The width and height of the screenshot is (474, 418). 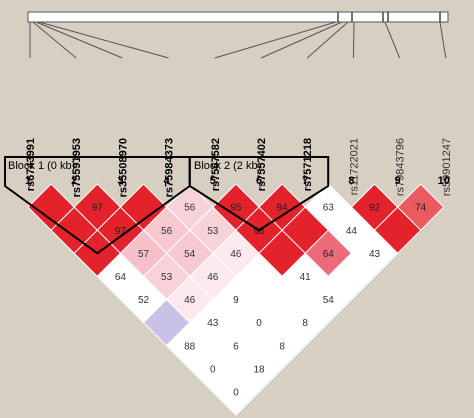 I want to click on ld-value: 92, so click(x=375, y=208).